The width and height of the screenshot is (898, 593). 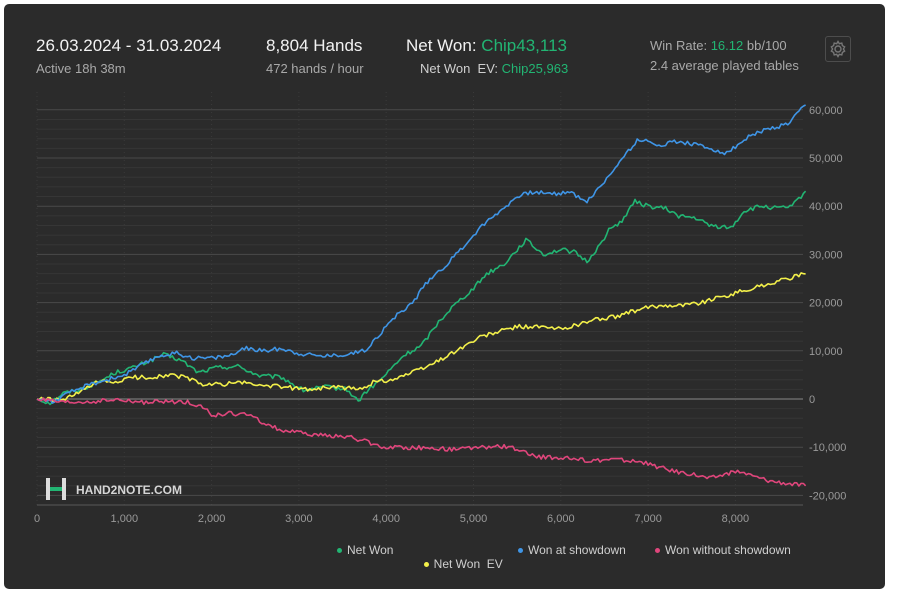 What do you see at coordinates (724, 65) in the screenshot?
I see `average-tables: 2.4 average played tables` at bounding box center [724, 65].